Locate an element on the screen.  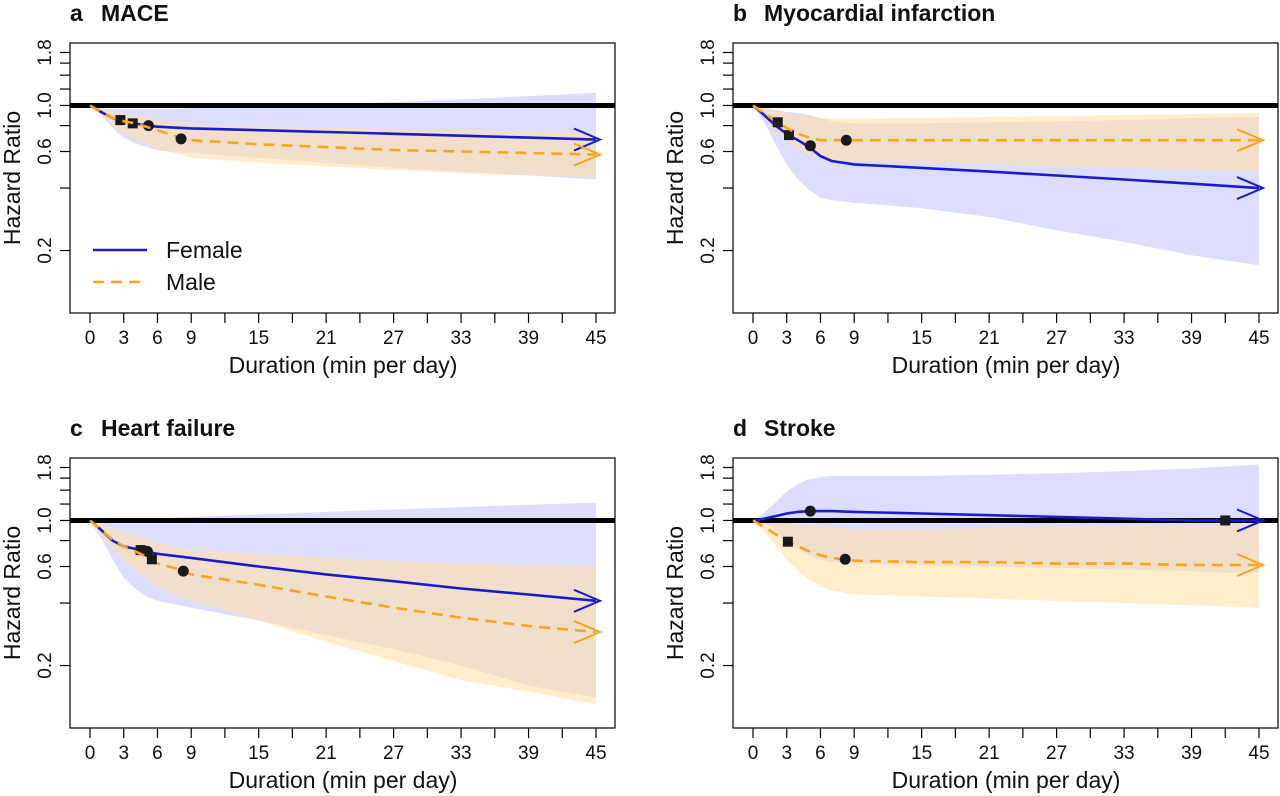
panel-title: Stroke is located at coordinates (800, 428).